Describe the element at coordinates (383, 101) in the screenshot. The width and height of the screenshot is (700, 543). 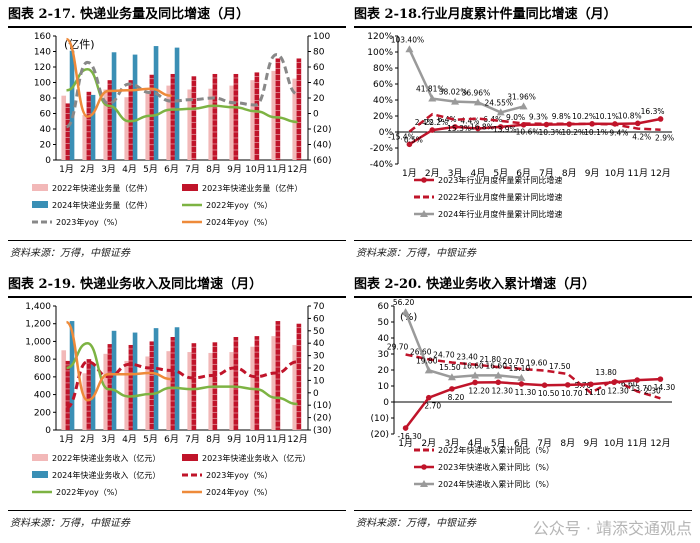
I see `y-tick-label: 40%` at that location.